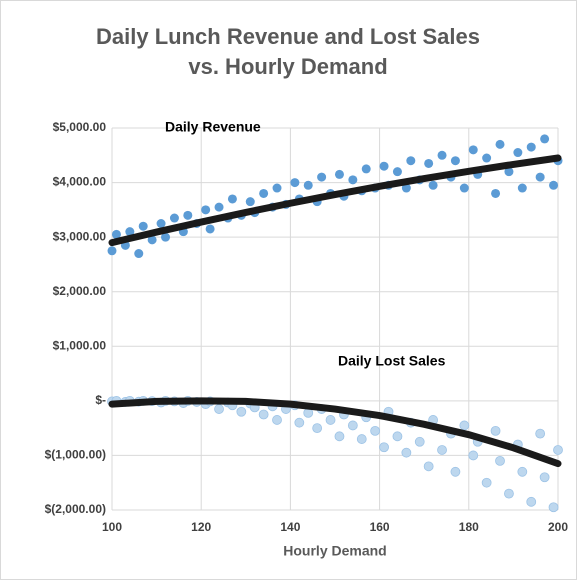 This screenshot has width=577, height=580. I want to click on series-label: Daily Revenue, so click(213, 127).